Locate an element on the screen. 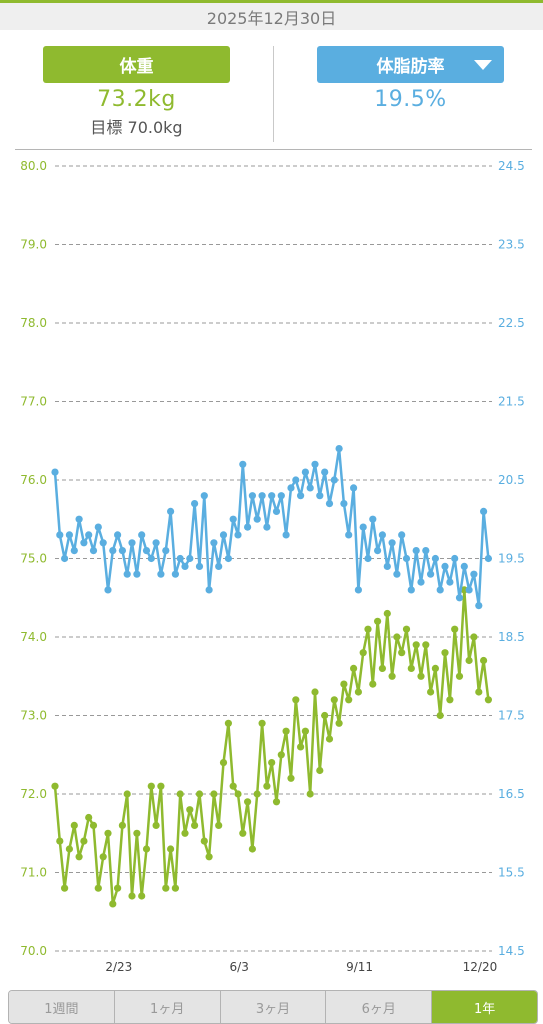 This screenshot has height=1024, width=543. y-right-tick-label: 19.5 is located at coordinates (511, 559).